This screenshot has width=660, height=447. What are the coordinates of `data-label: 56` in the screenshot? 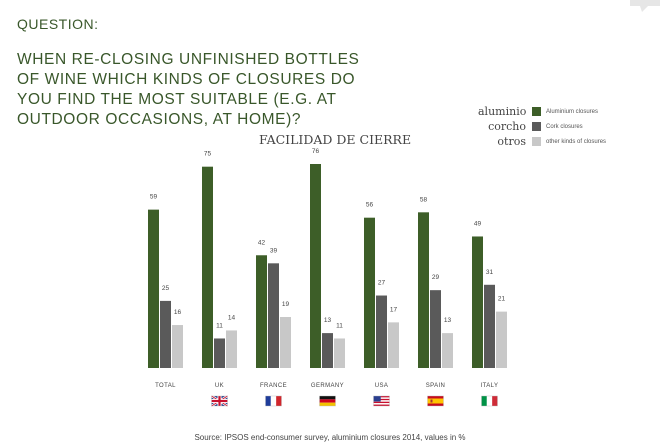 It's located at (370, 205).